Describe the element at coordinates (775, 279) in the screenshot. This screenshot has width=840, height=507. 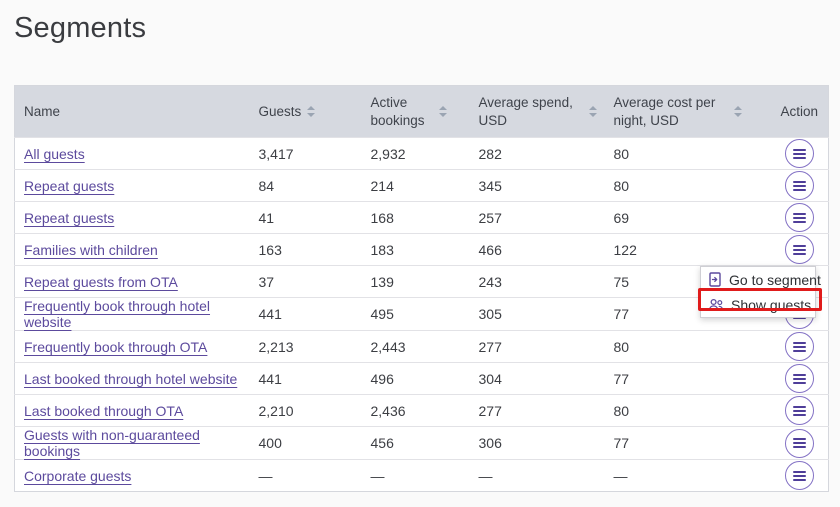
I see `menu-item-label: Go to segment` at that location.